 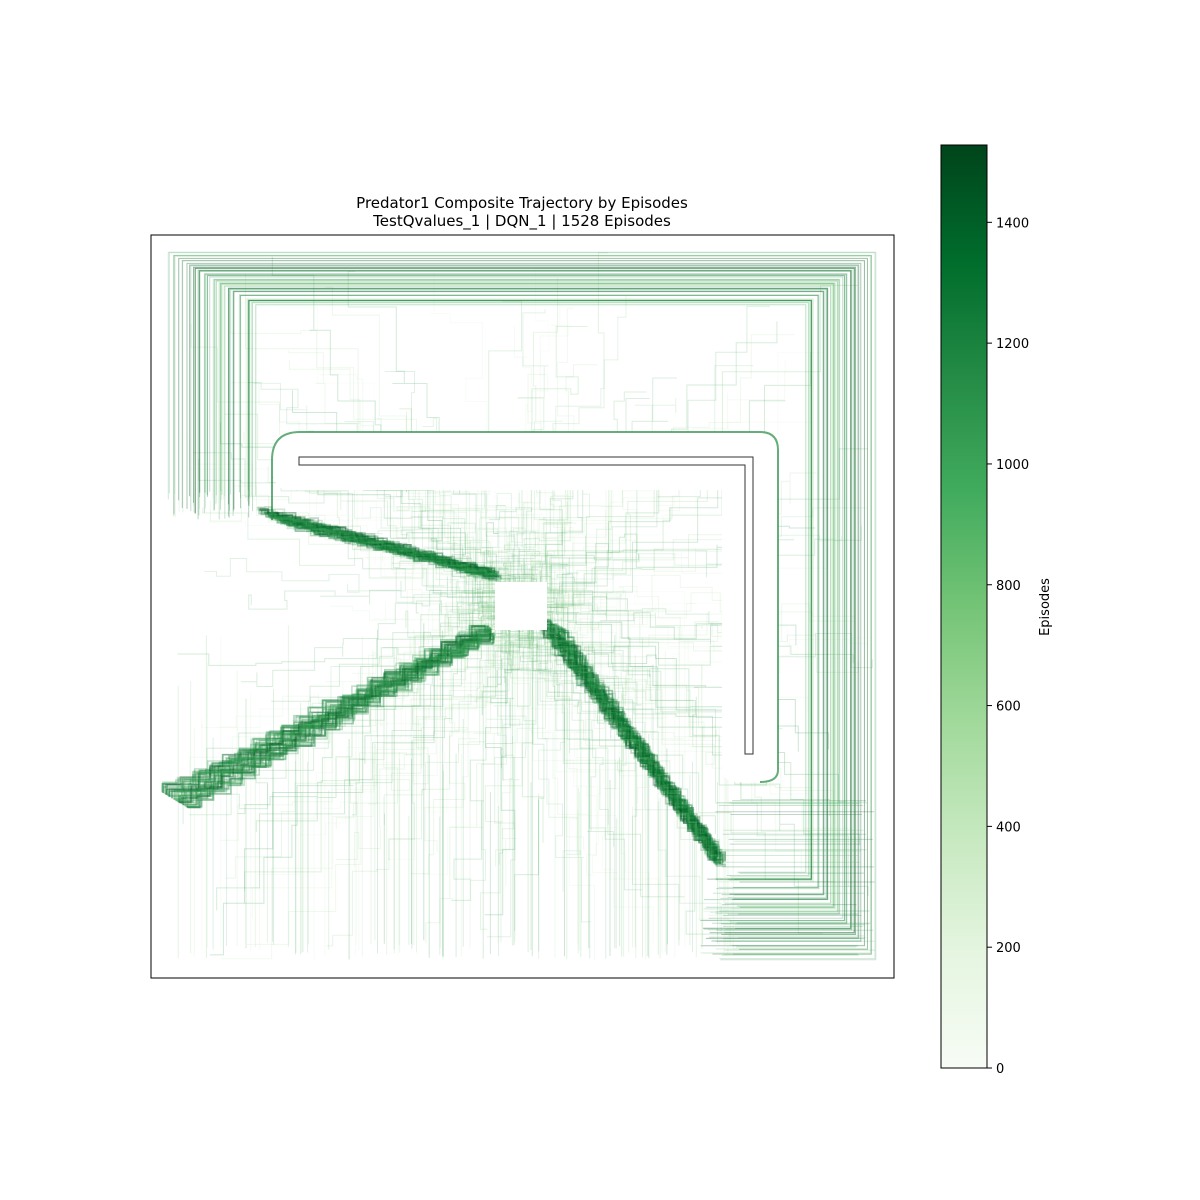 I want to click on colorbar-tick-label: 1200, so click(x=1012, y=344).